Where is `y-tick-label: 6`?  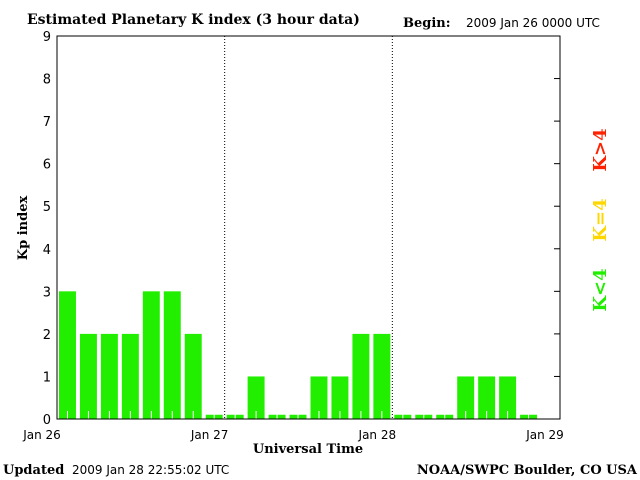
y-tick-label: 6 is located at coordinates (47, 165).